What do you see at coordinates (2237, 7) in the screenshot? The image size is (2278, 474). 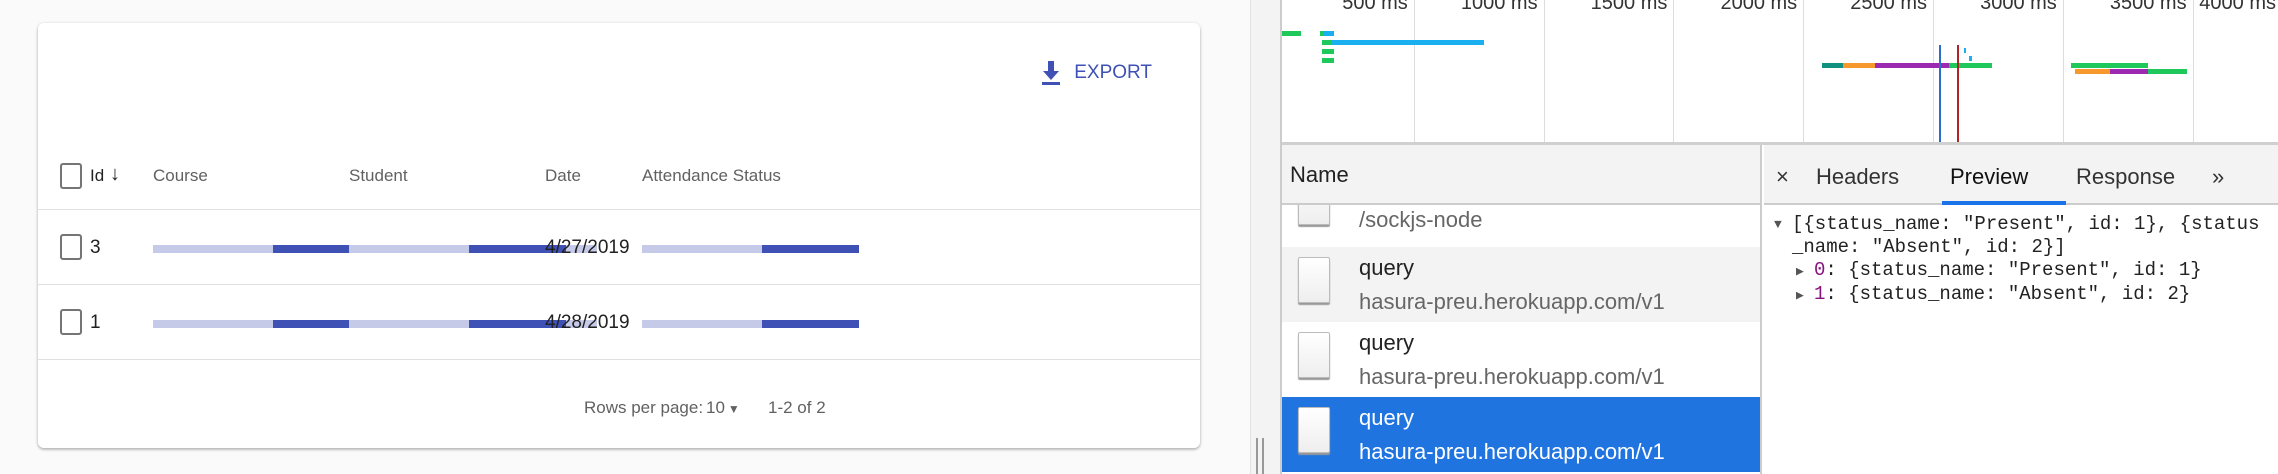 I see `timeline-tick-label: 4000 ms` at bounding box center [2237, 7].